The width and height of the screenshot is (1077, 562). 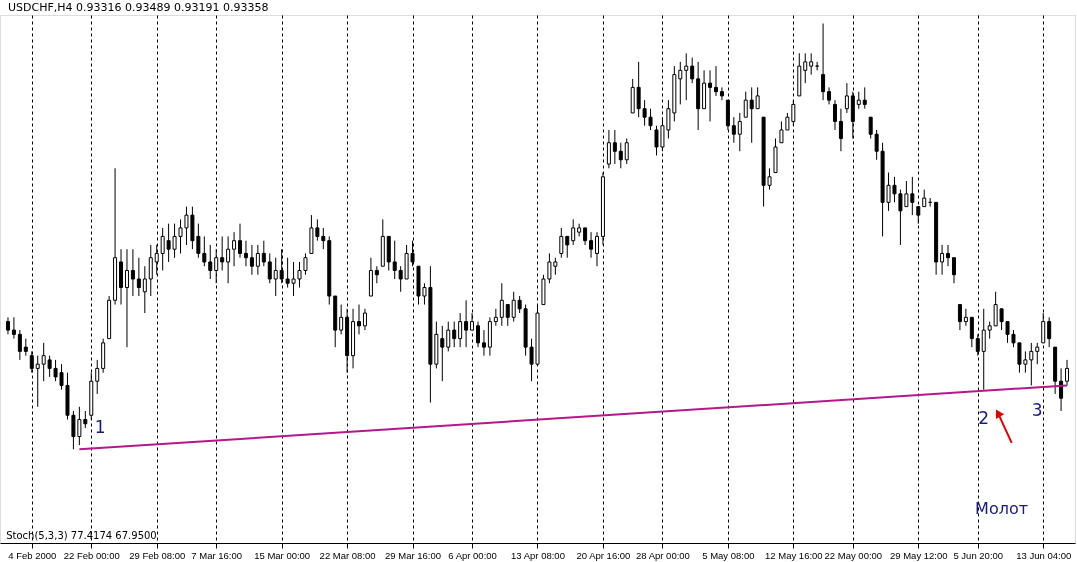 What do you see at coordinates (472, 555) in the screenshot?
I see `x-tick-label: 6 Apr 00:00` at bounding box center [472, 555].